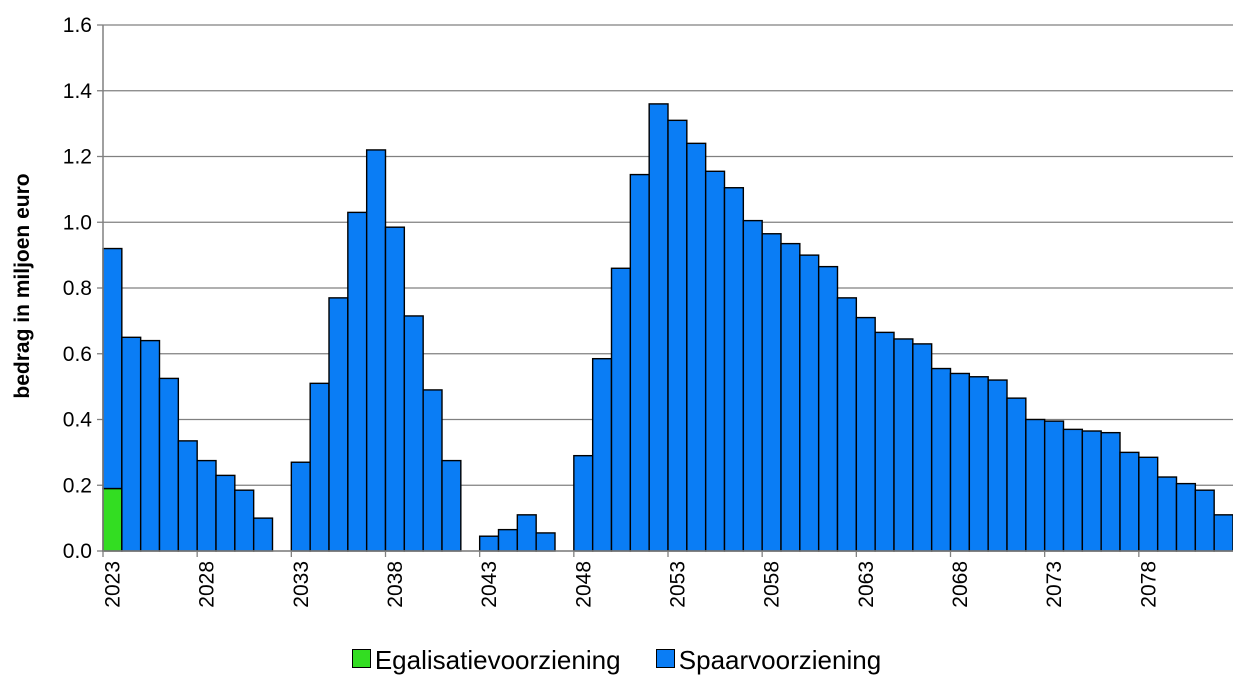 The image size is (1233, 678). I want to click on bar-spaarvoorziening-2074, so click(1073, 490).